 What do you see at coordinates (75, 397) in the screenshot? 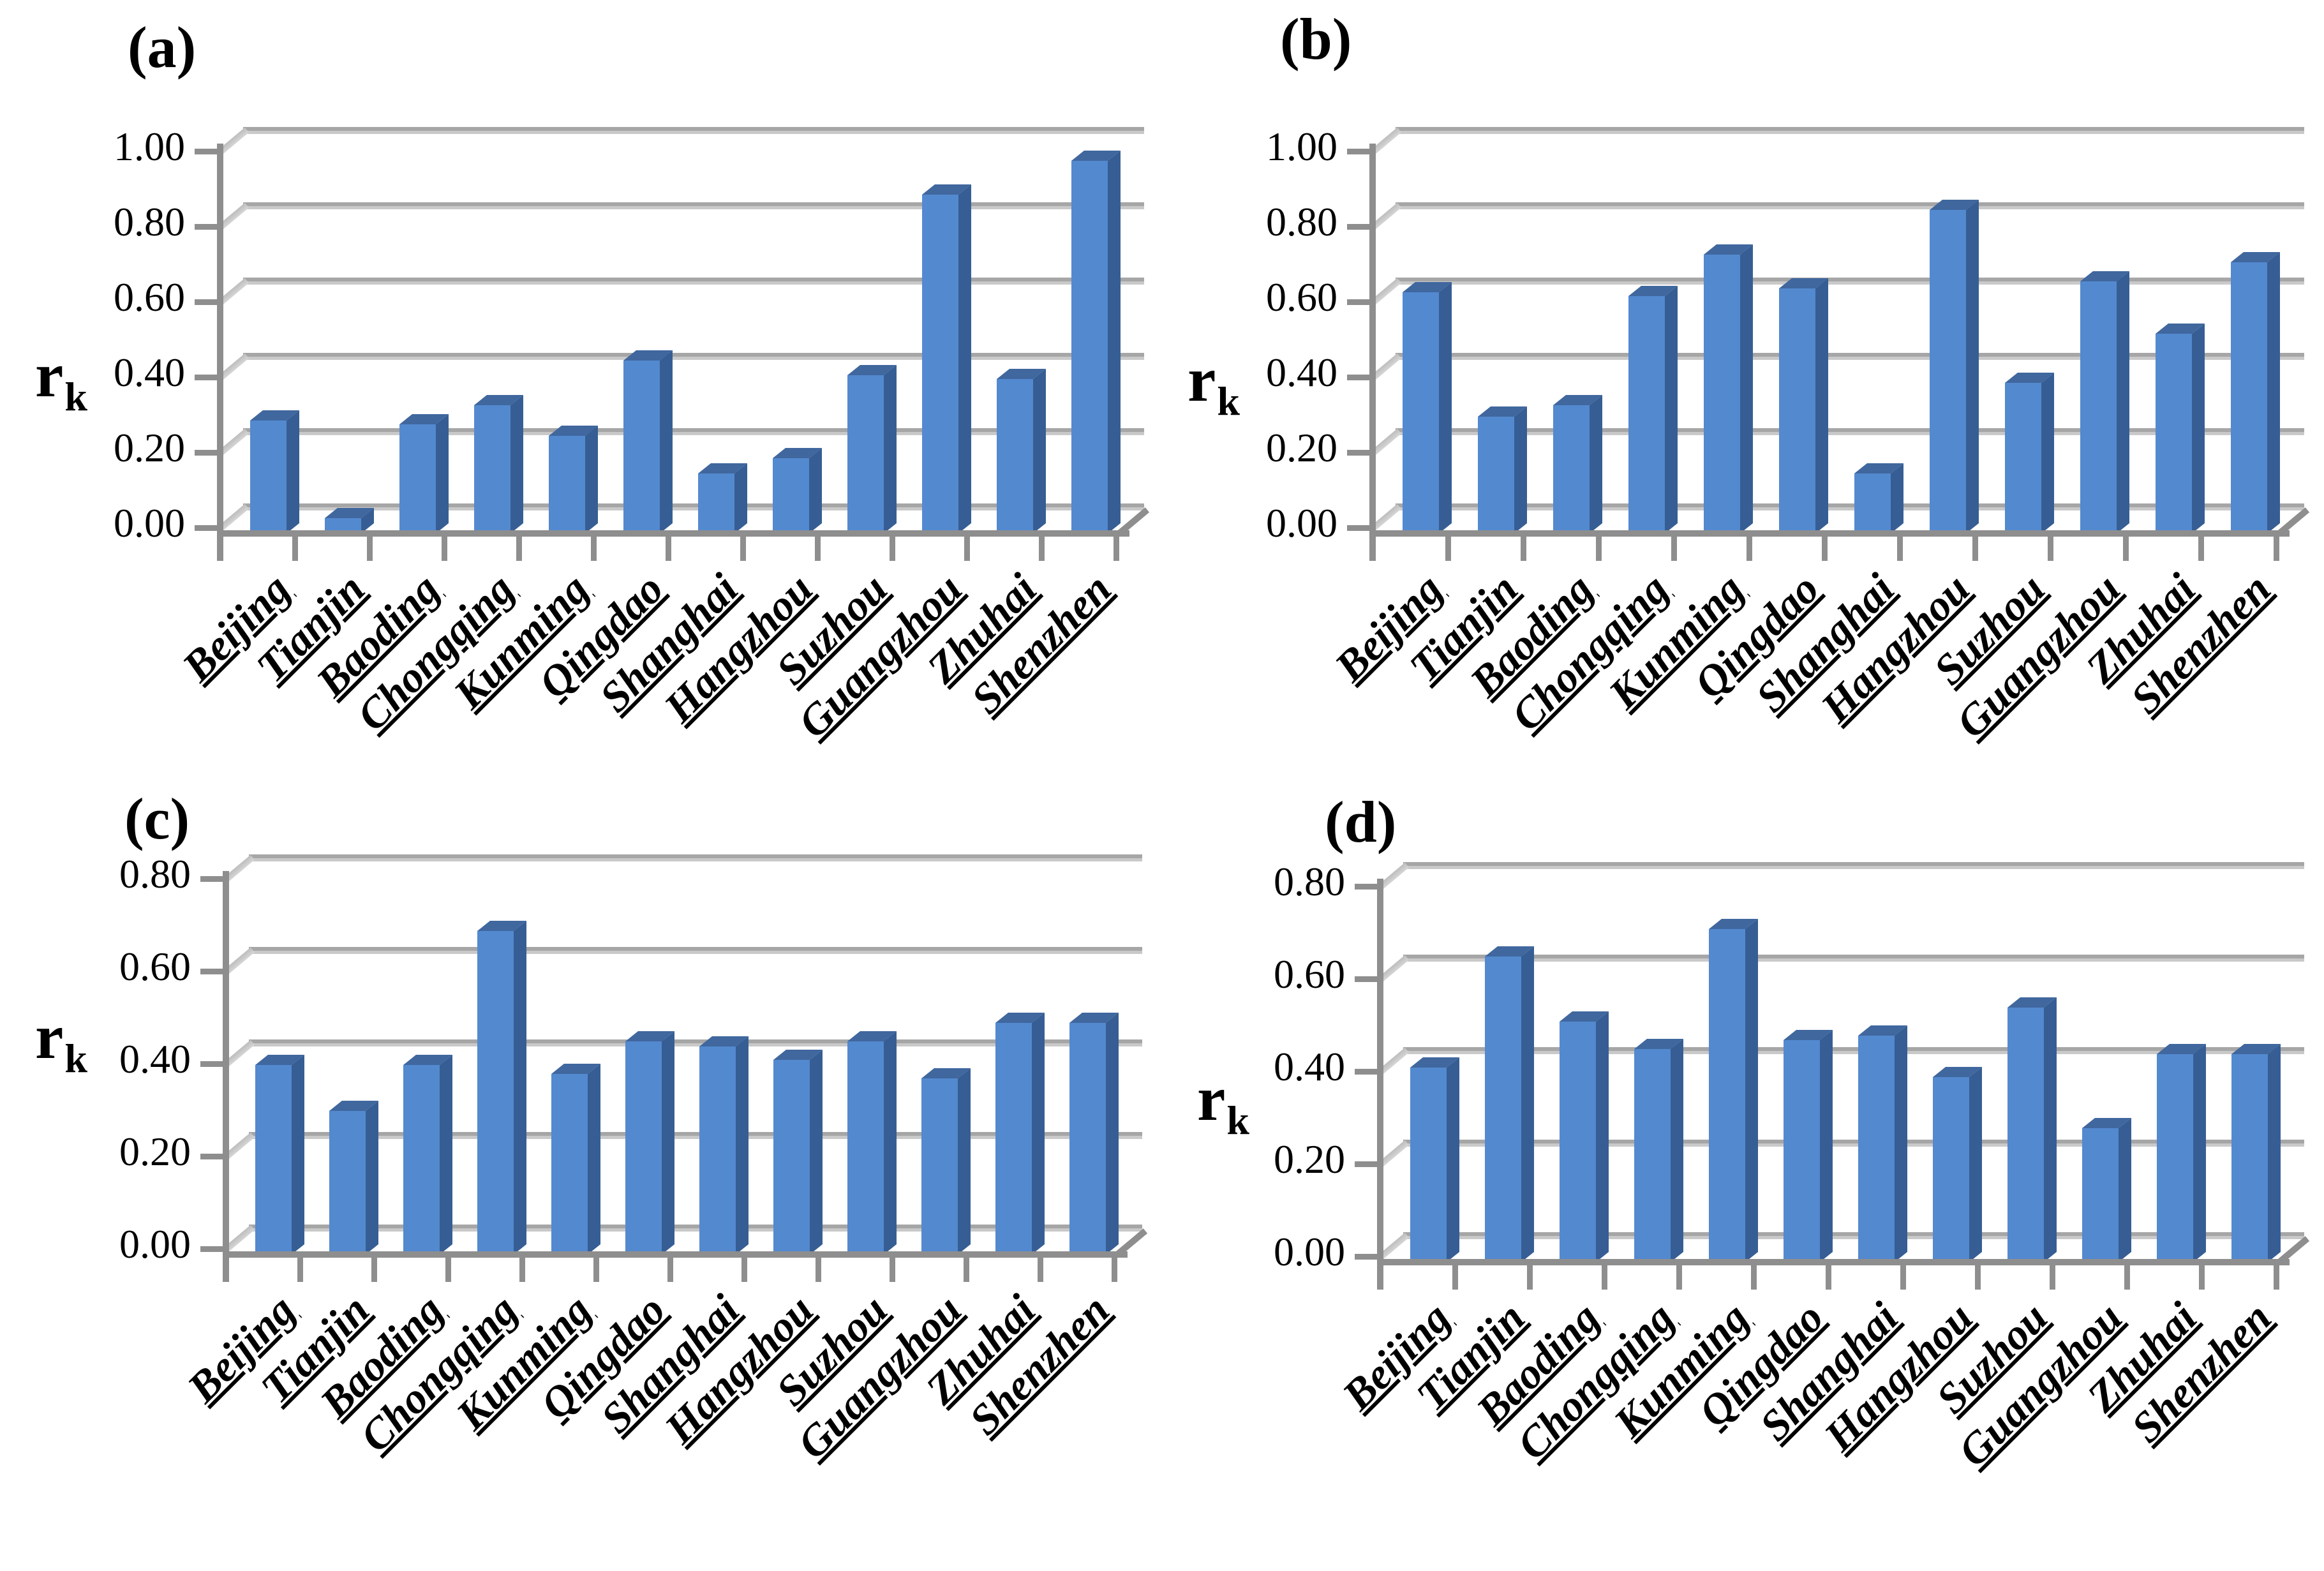
I see `y-axis-title-subscript: k` at bounding box center [75, 397].